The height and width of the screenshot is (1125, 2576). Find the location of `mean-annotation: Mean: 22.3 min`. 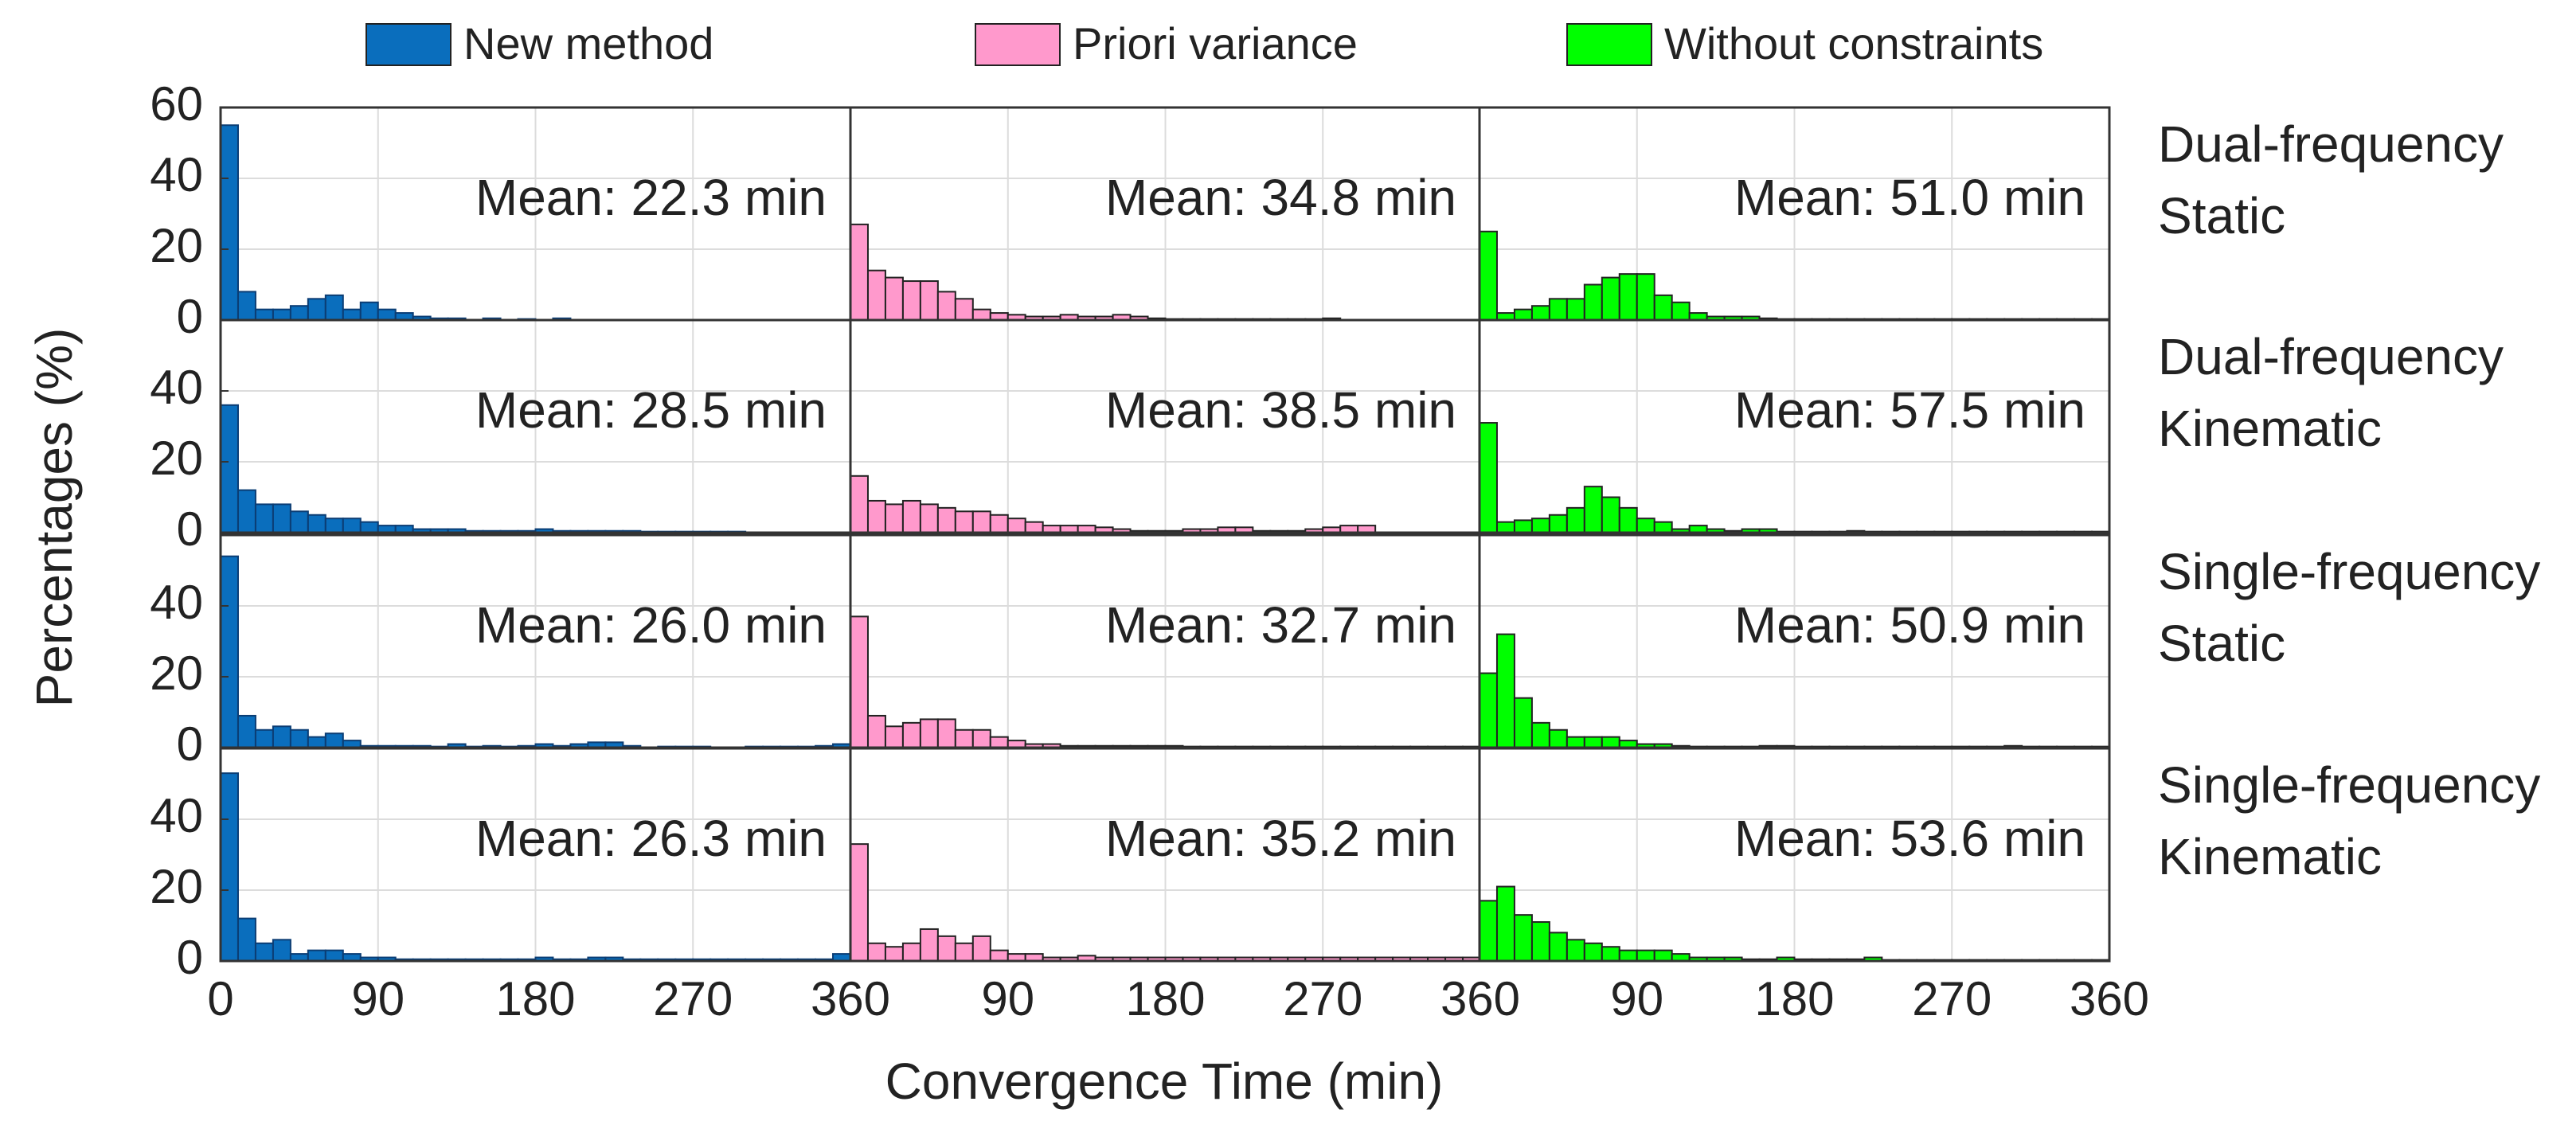

mean-annotation: Mean: 22.3 min is located at coordinates (651, 197).